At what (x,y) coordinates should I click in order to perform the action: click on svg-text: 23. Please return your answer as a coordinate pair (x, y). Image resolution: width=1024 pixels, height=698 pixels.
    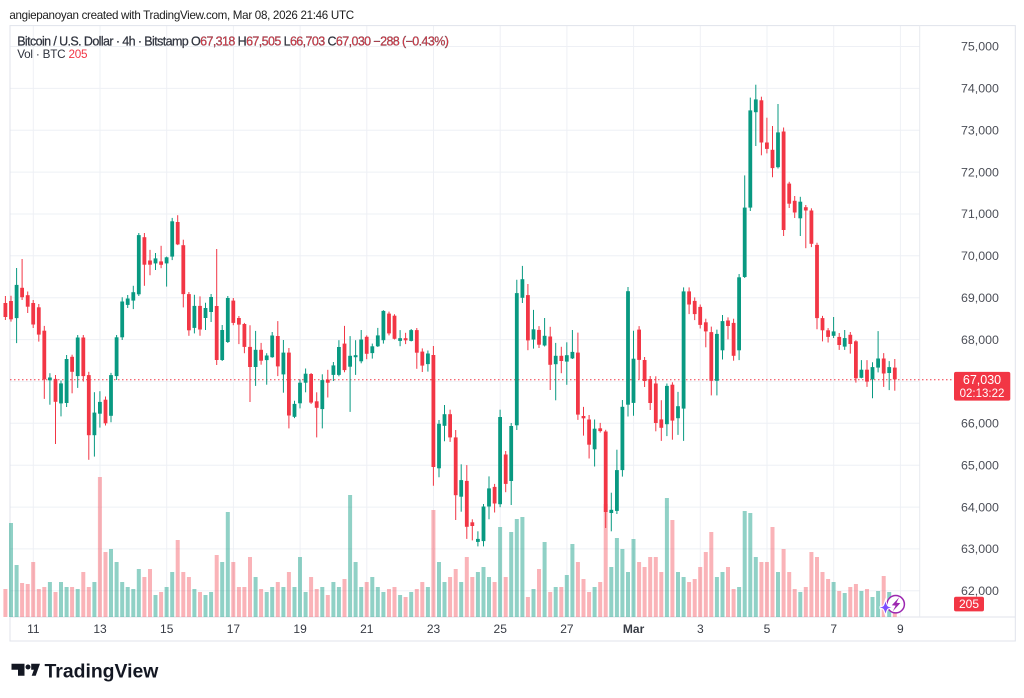
    Looking at the image, I should click on (434, 629).